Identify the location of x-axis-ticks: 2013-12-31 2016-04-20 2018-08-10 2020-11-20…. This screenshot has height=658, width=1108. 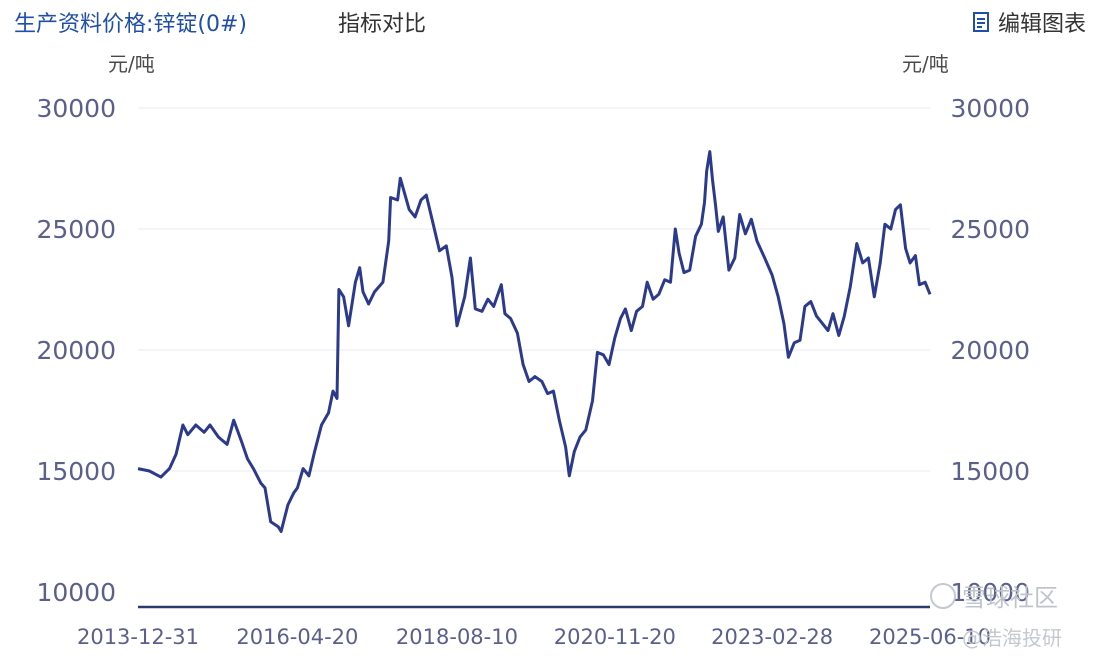
(534, 637).